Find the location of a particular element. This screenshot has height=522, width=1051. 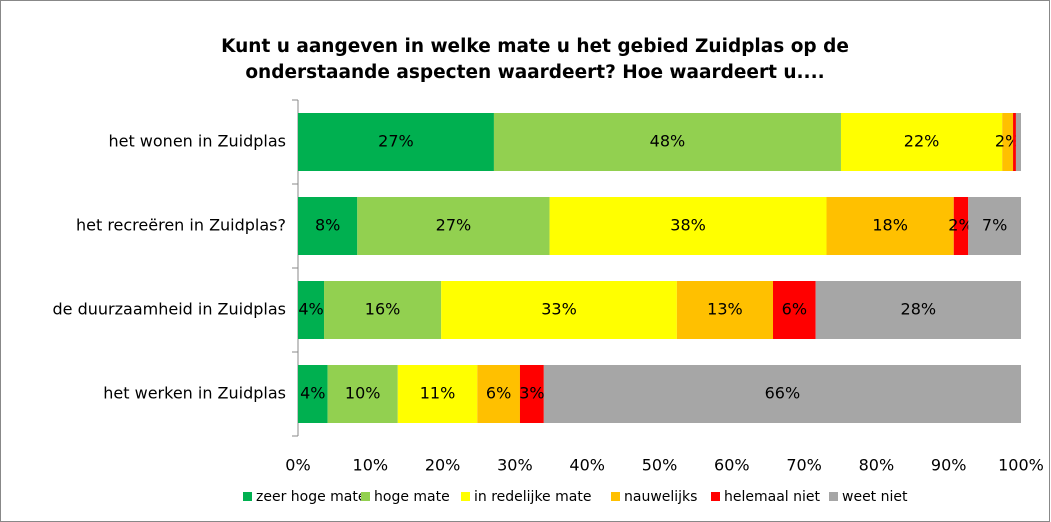

x-tick-label: 0% is located at coordinates (297, 465).